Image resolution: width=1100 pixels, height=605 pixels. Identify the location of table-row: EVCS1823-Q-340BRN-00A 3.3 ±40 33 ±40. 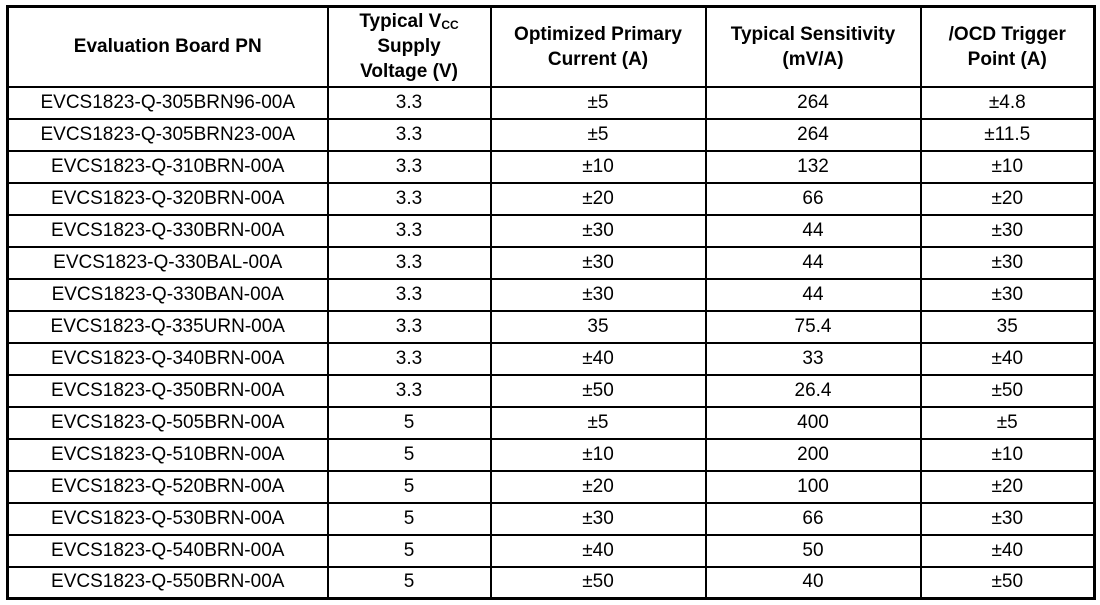
(551, 358).